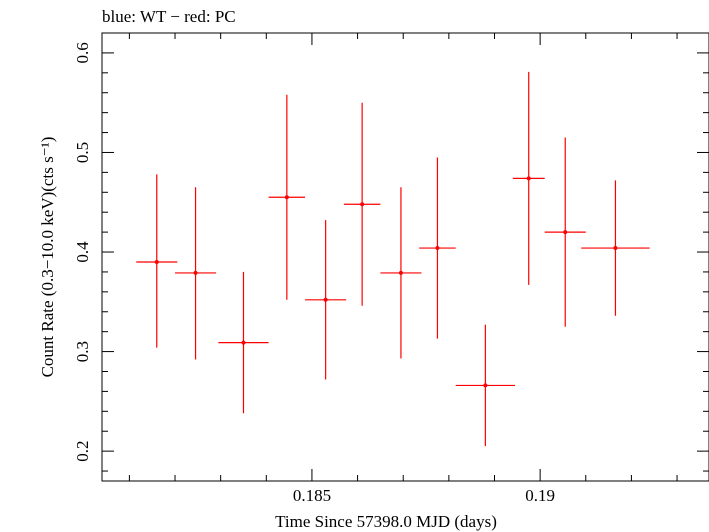 The width and height of the screenshot is (709, 532). Describe the element at coordinates (169, 16) in the screenshot. I see `chart-title: blue: WT − red: PC` at that location.